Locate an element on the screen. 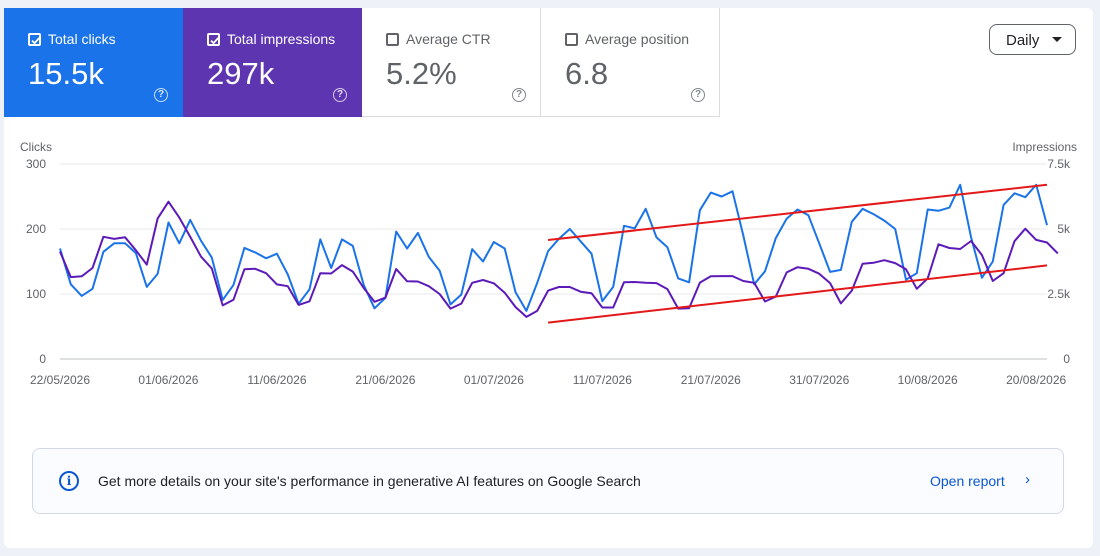 The width and height of the screenshot is (1100, 556). y-right-tick-label: 5k is located at coordinates (1064, 229).